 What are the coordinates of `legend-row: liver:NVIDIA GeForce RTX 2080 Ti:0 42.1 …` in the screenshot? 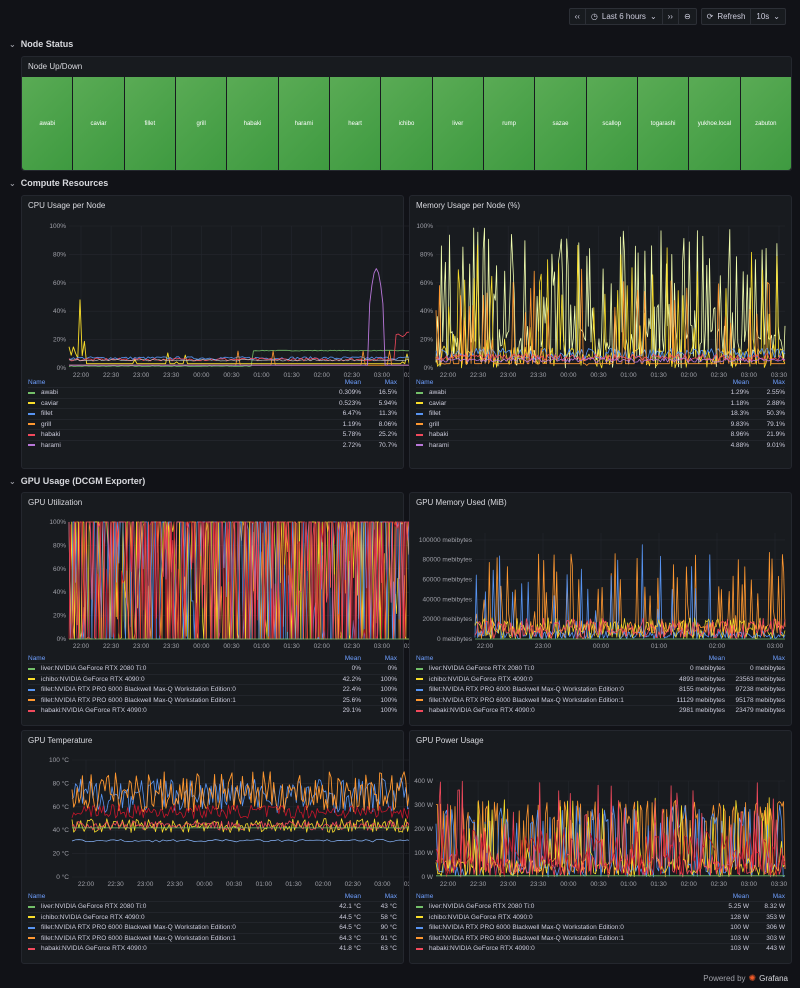 It's located at (212, 906).